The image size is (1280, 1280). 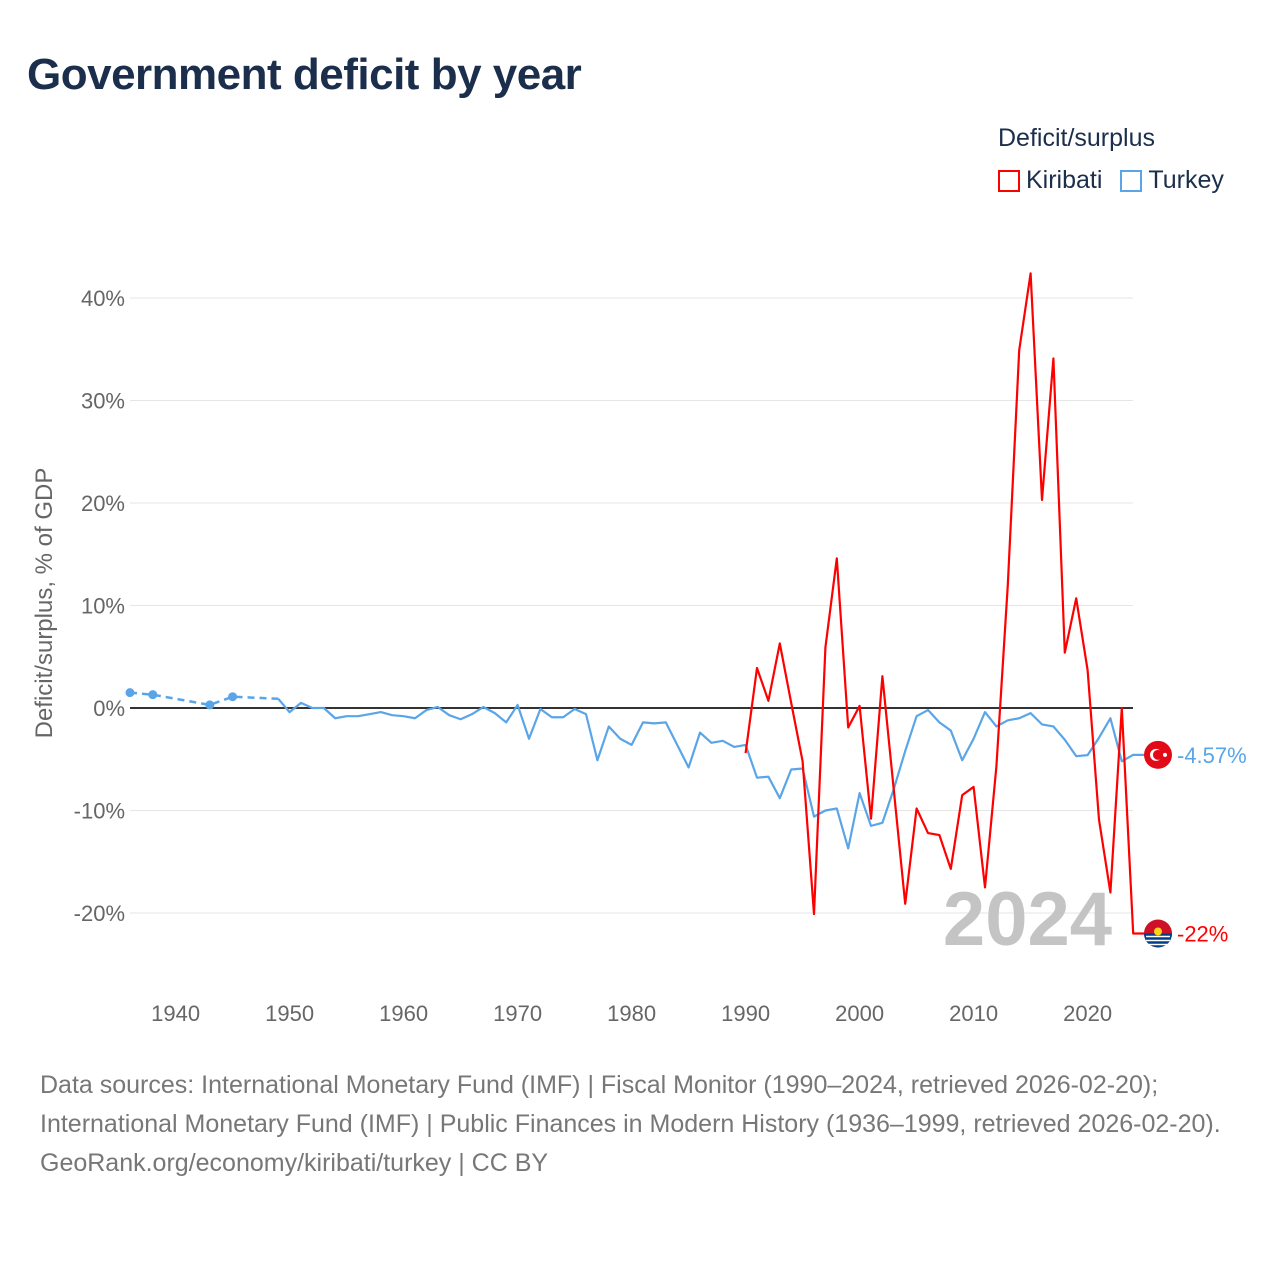 I want to click on legend-swatch-turkey, so click(x=1131, y=180).